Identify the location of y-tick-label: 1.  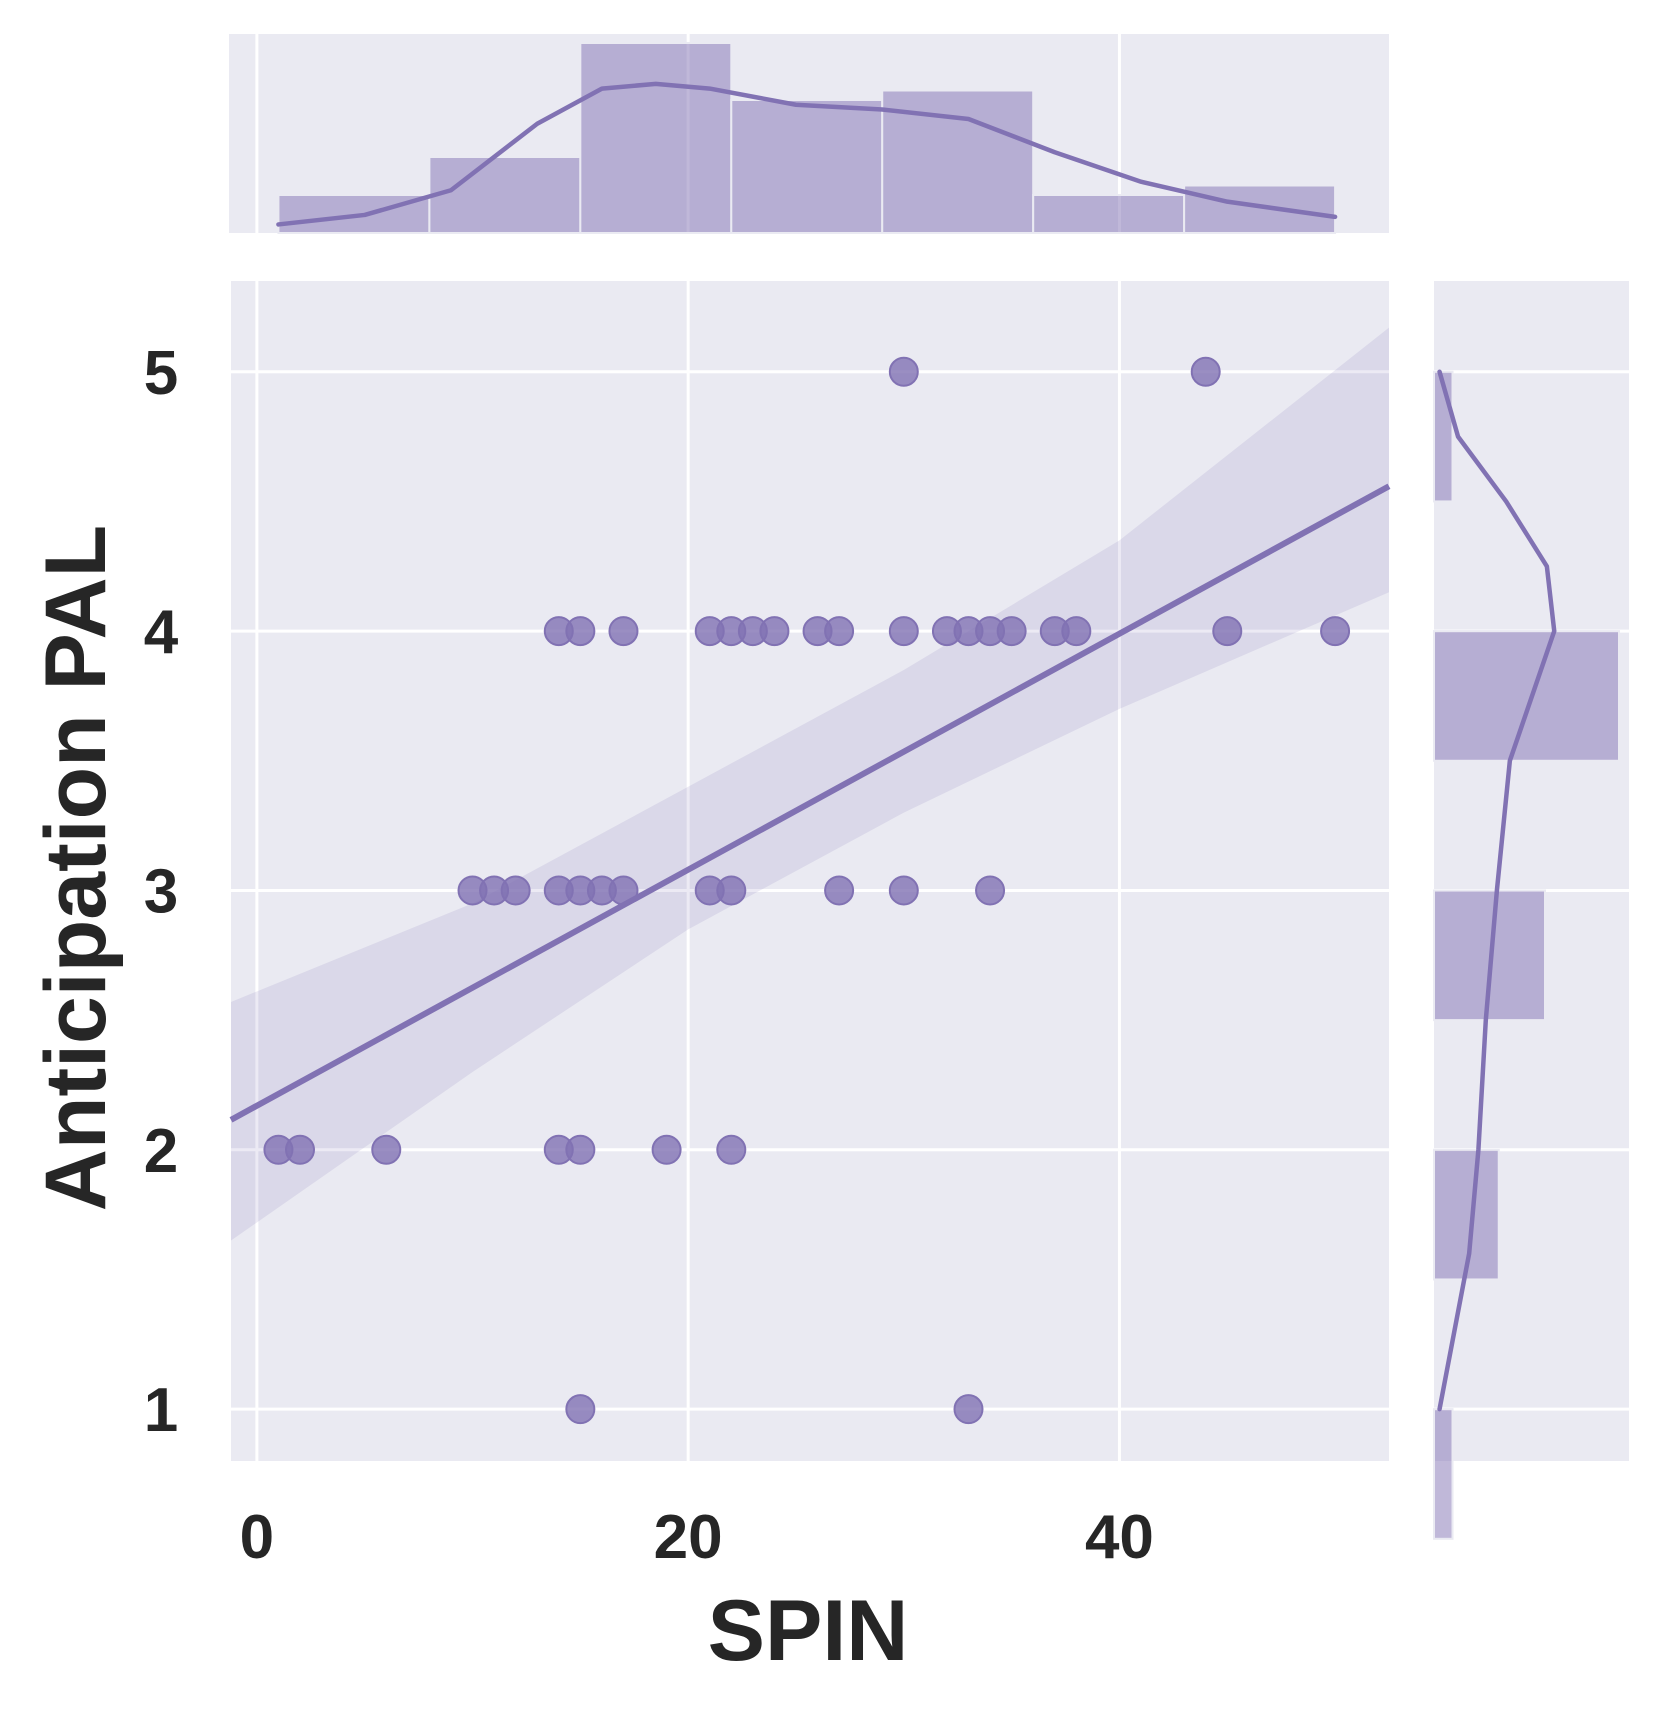
(161, 1410).